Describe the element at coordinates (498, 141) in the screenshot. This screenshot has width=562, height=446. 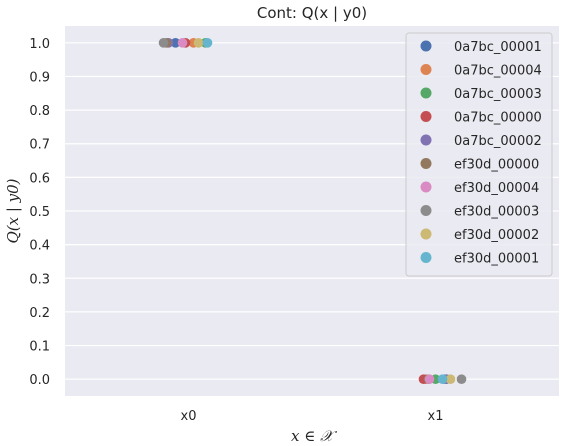
I see `legend-label: 0a7bc_00002` at that location.